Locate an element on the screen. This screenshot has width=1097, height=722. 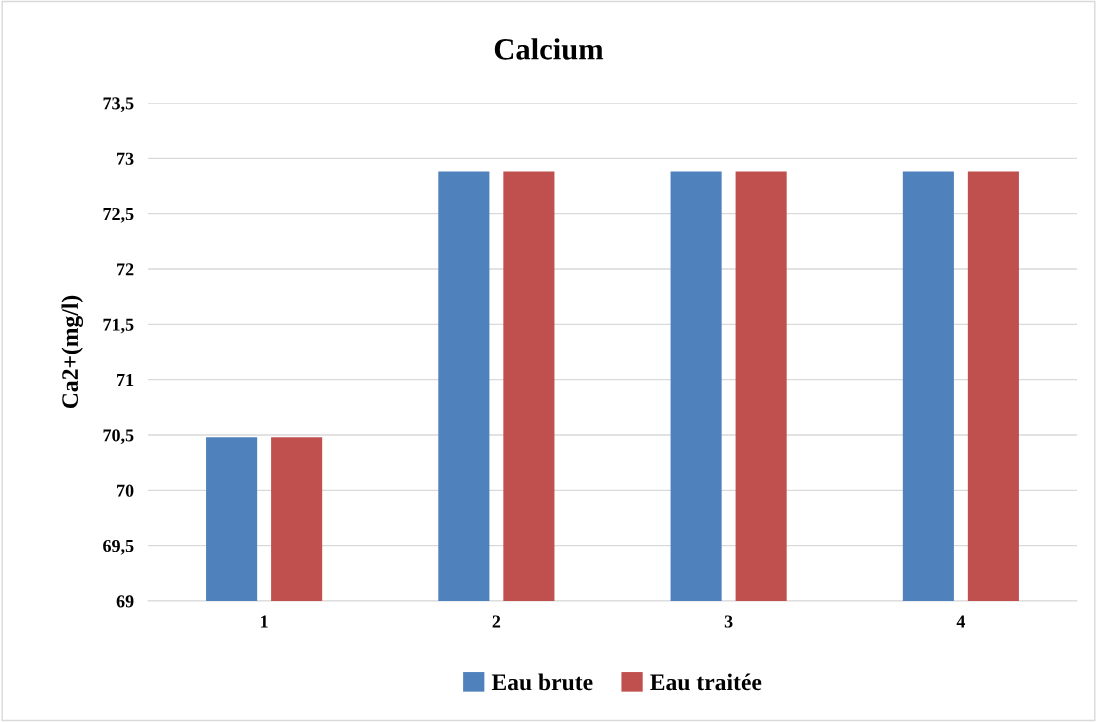
x-tick-label: 2 is located at coordinates (496, 621).